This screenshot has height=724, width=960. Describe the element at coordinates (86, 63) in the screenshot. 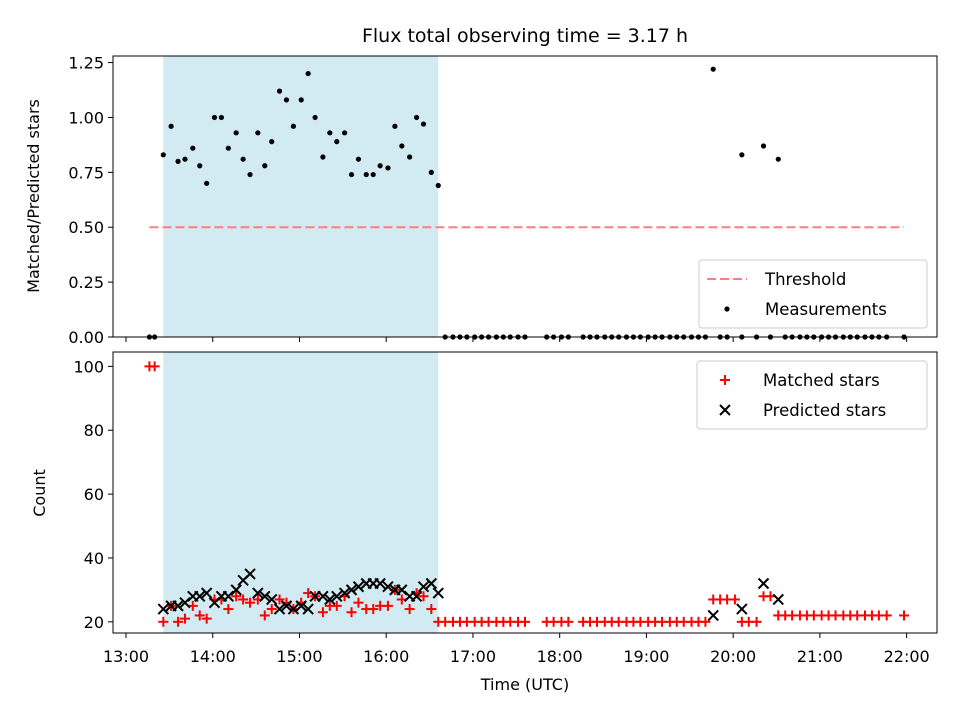

I see `y-tick-label: 1.25` at that location.